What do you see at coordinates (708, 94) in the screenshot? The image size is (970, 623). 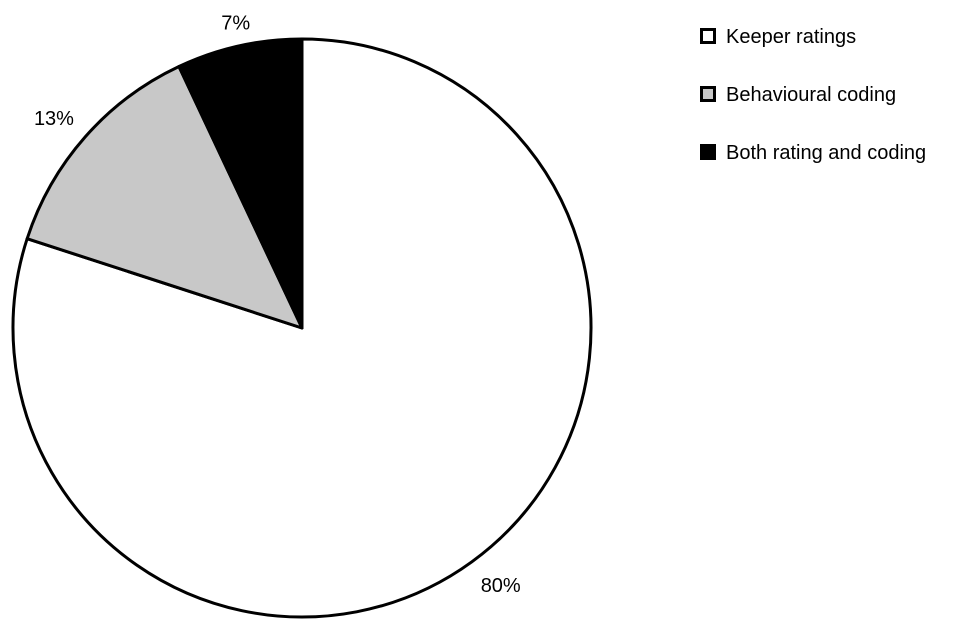 I see `legend-swatch-behavioural-coding` at bounding box center [708, 94].